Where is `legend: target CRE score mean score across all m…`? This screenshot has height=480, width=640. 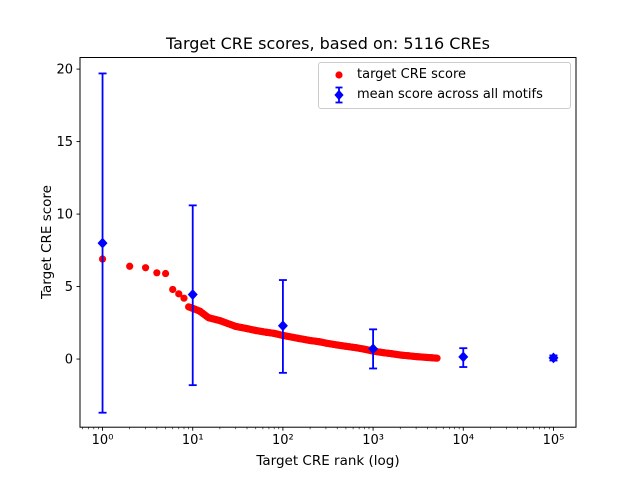 legend: target CRE score mean score across all m… is located at coordinates (444, 85).